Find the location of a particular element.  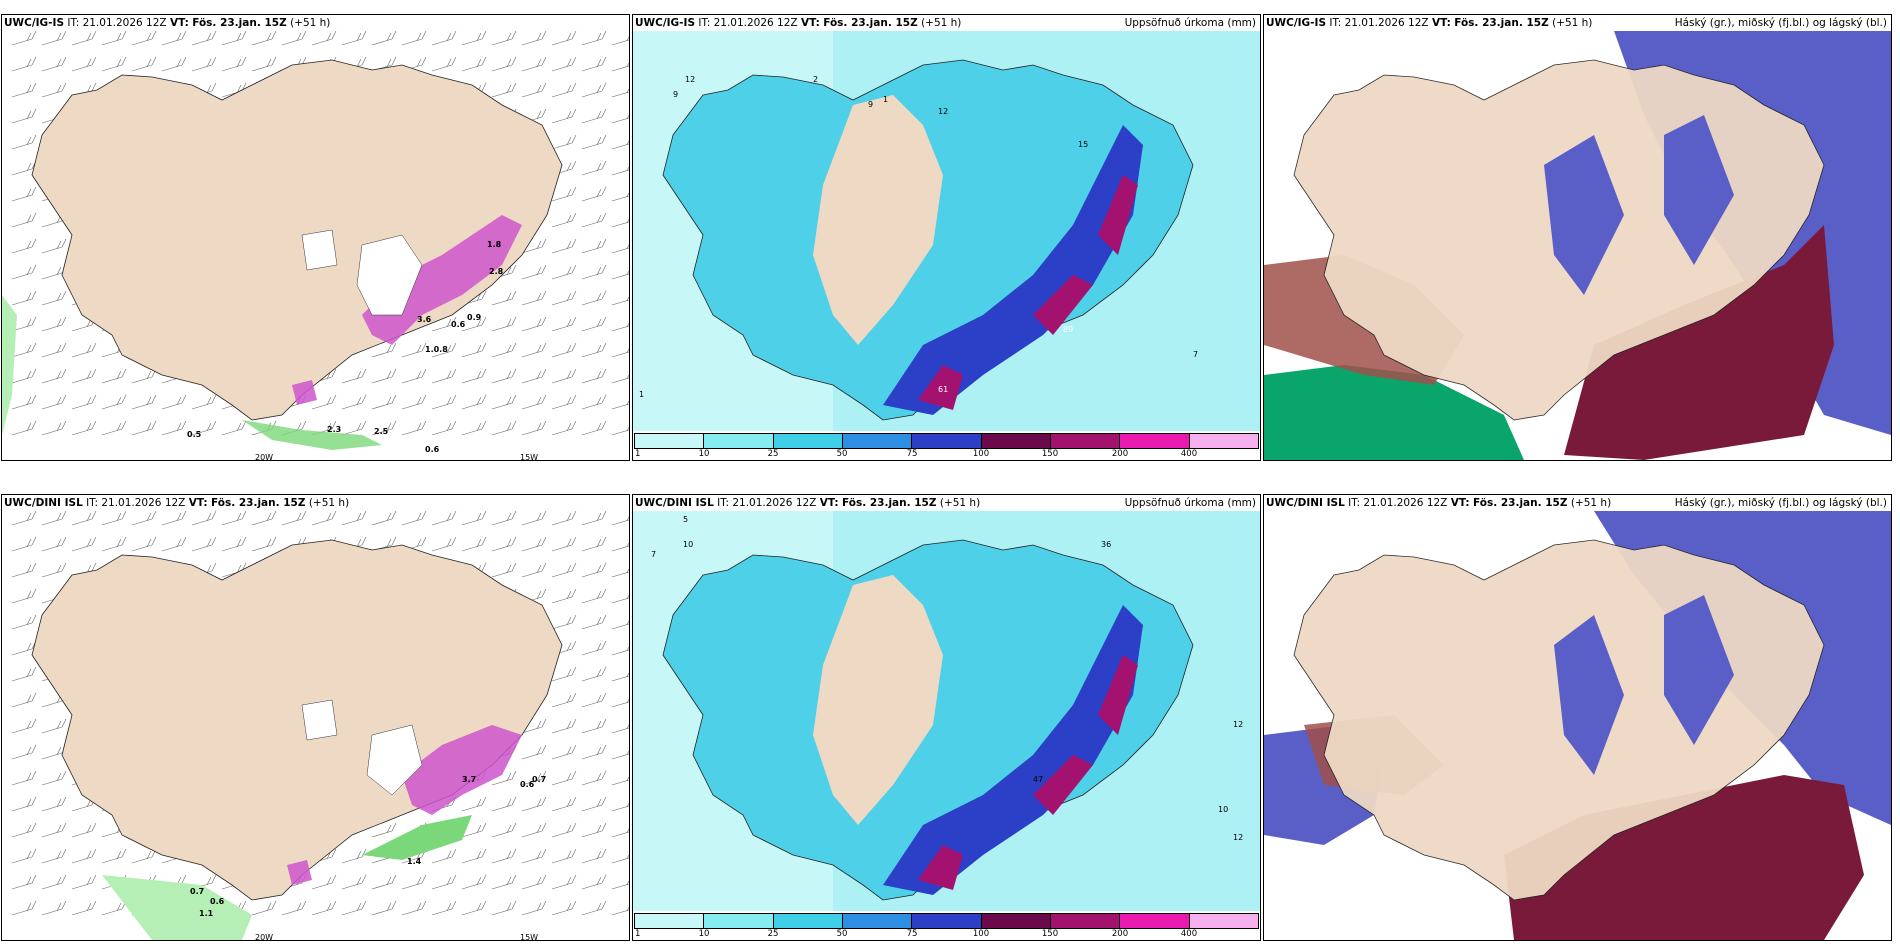

colorbar-boxes is located at coordinates (946, 921).